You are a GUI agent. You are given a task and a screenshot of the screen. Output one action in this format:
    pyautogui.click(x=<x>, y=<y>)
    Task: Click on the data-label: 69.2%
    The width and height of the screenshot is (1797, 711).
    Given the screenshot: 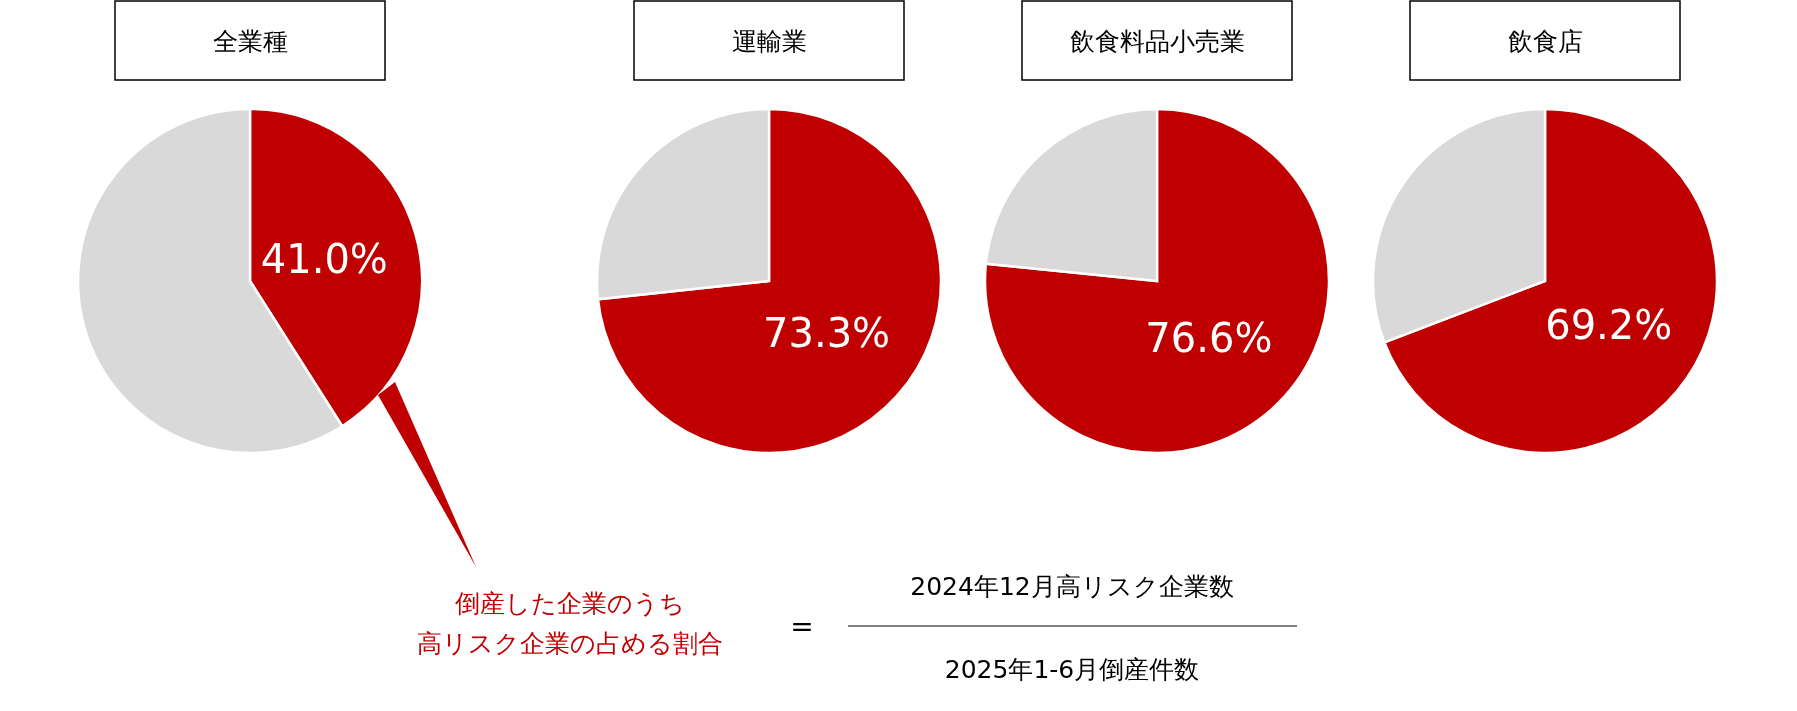 What is the action you would take?
    pyautogui.click(x=1609, y=324)
    